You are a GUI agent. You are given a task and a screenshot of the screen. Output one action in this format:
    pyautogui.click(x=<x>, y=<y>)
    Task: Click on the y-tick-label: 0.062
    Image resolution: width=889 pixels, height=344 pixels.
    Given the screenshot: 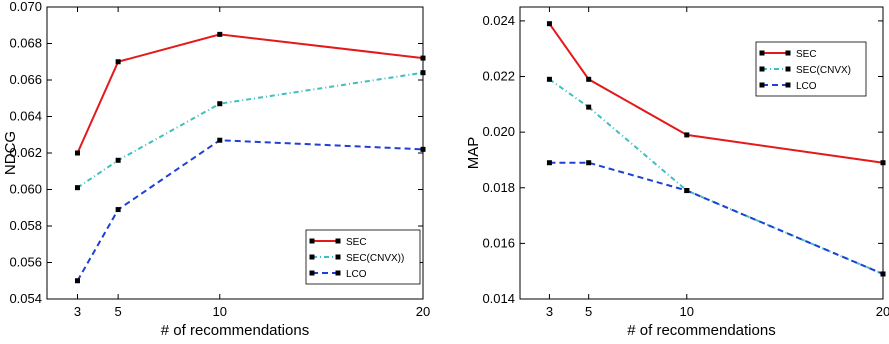 What is the action you would take?
    pyautogui.click(x=25, y=152)
    